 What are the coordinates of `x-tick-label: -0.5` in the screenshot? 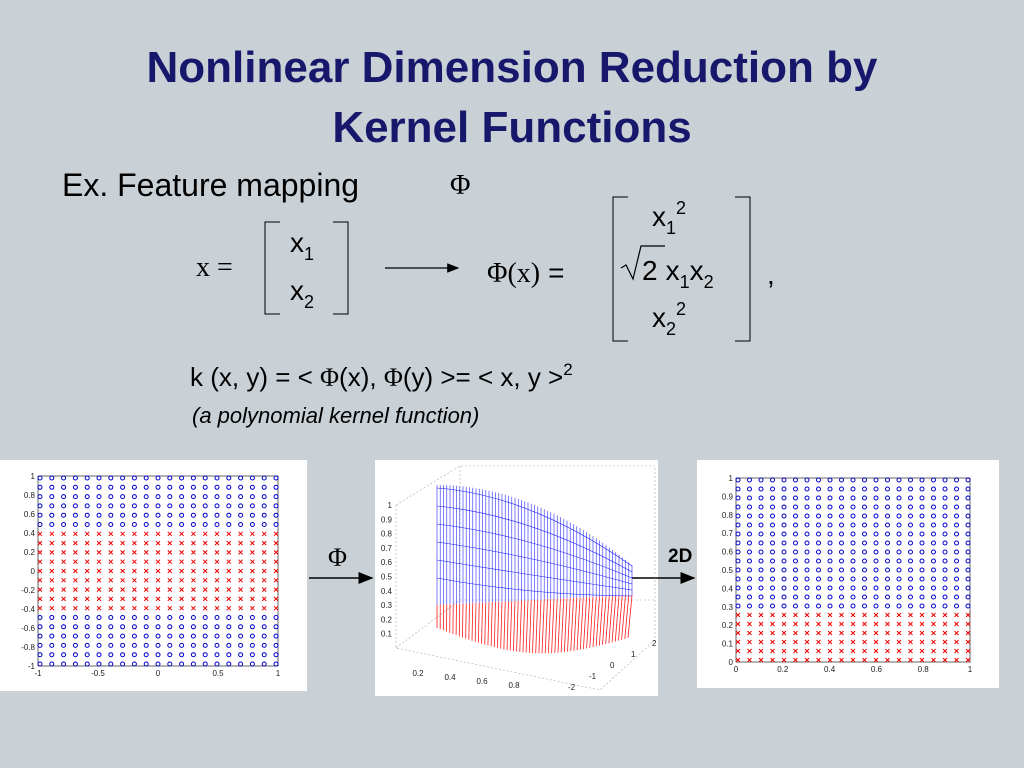 It's located at (98, 673).